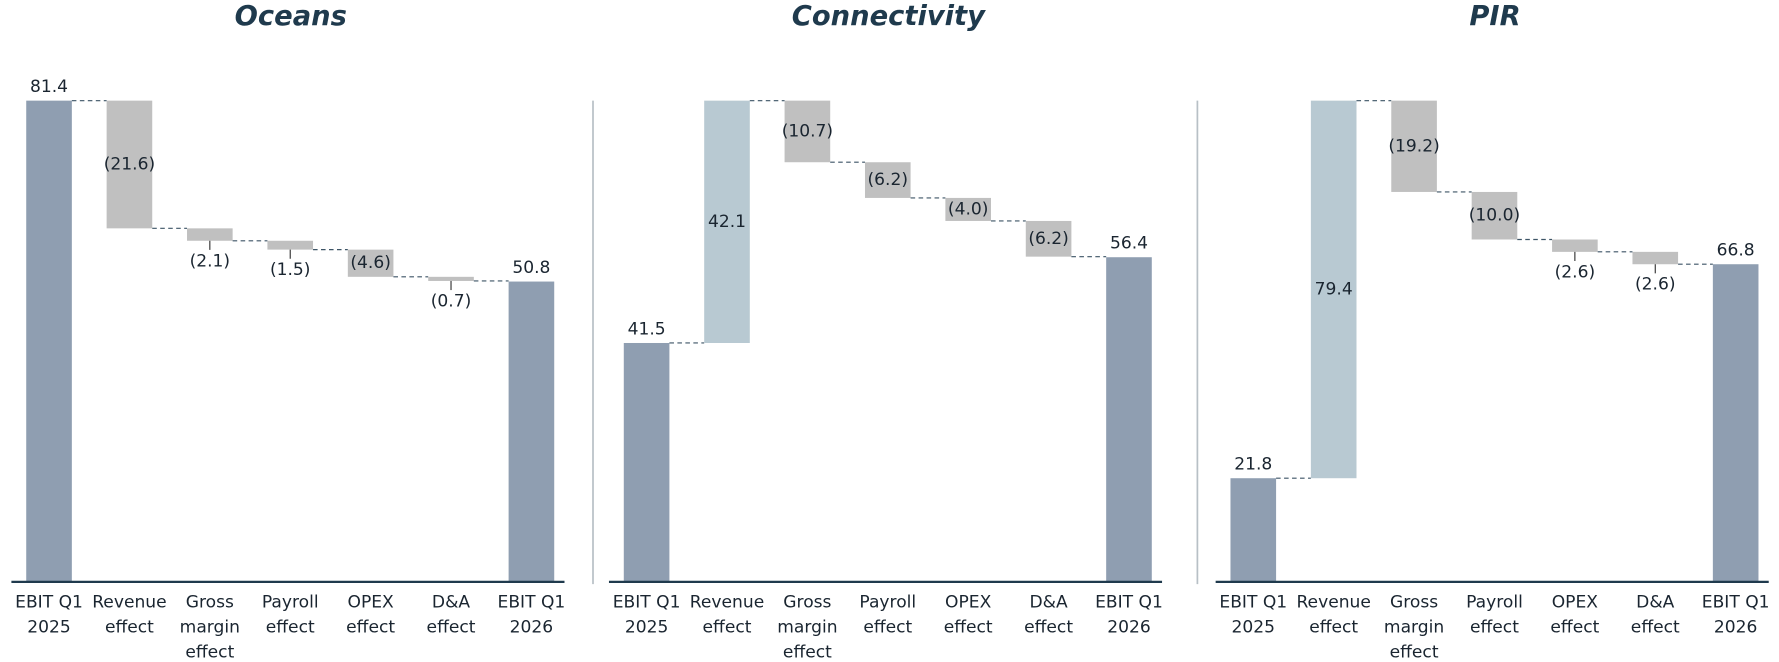 This screenshot has height=662, width=1779. I want to click on value-label: (0.7), so click(451, 301).